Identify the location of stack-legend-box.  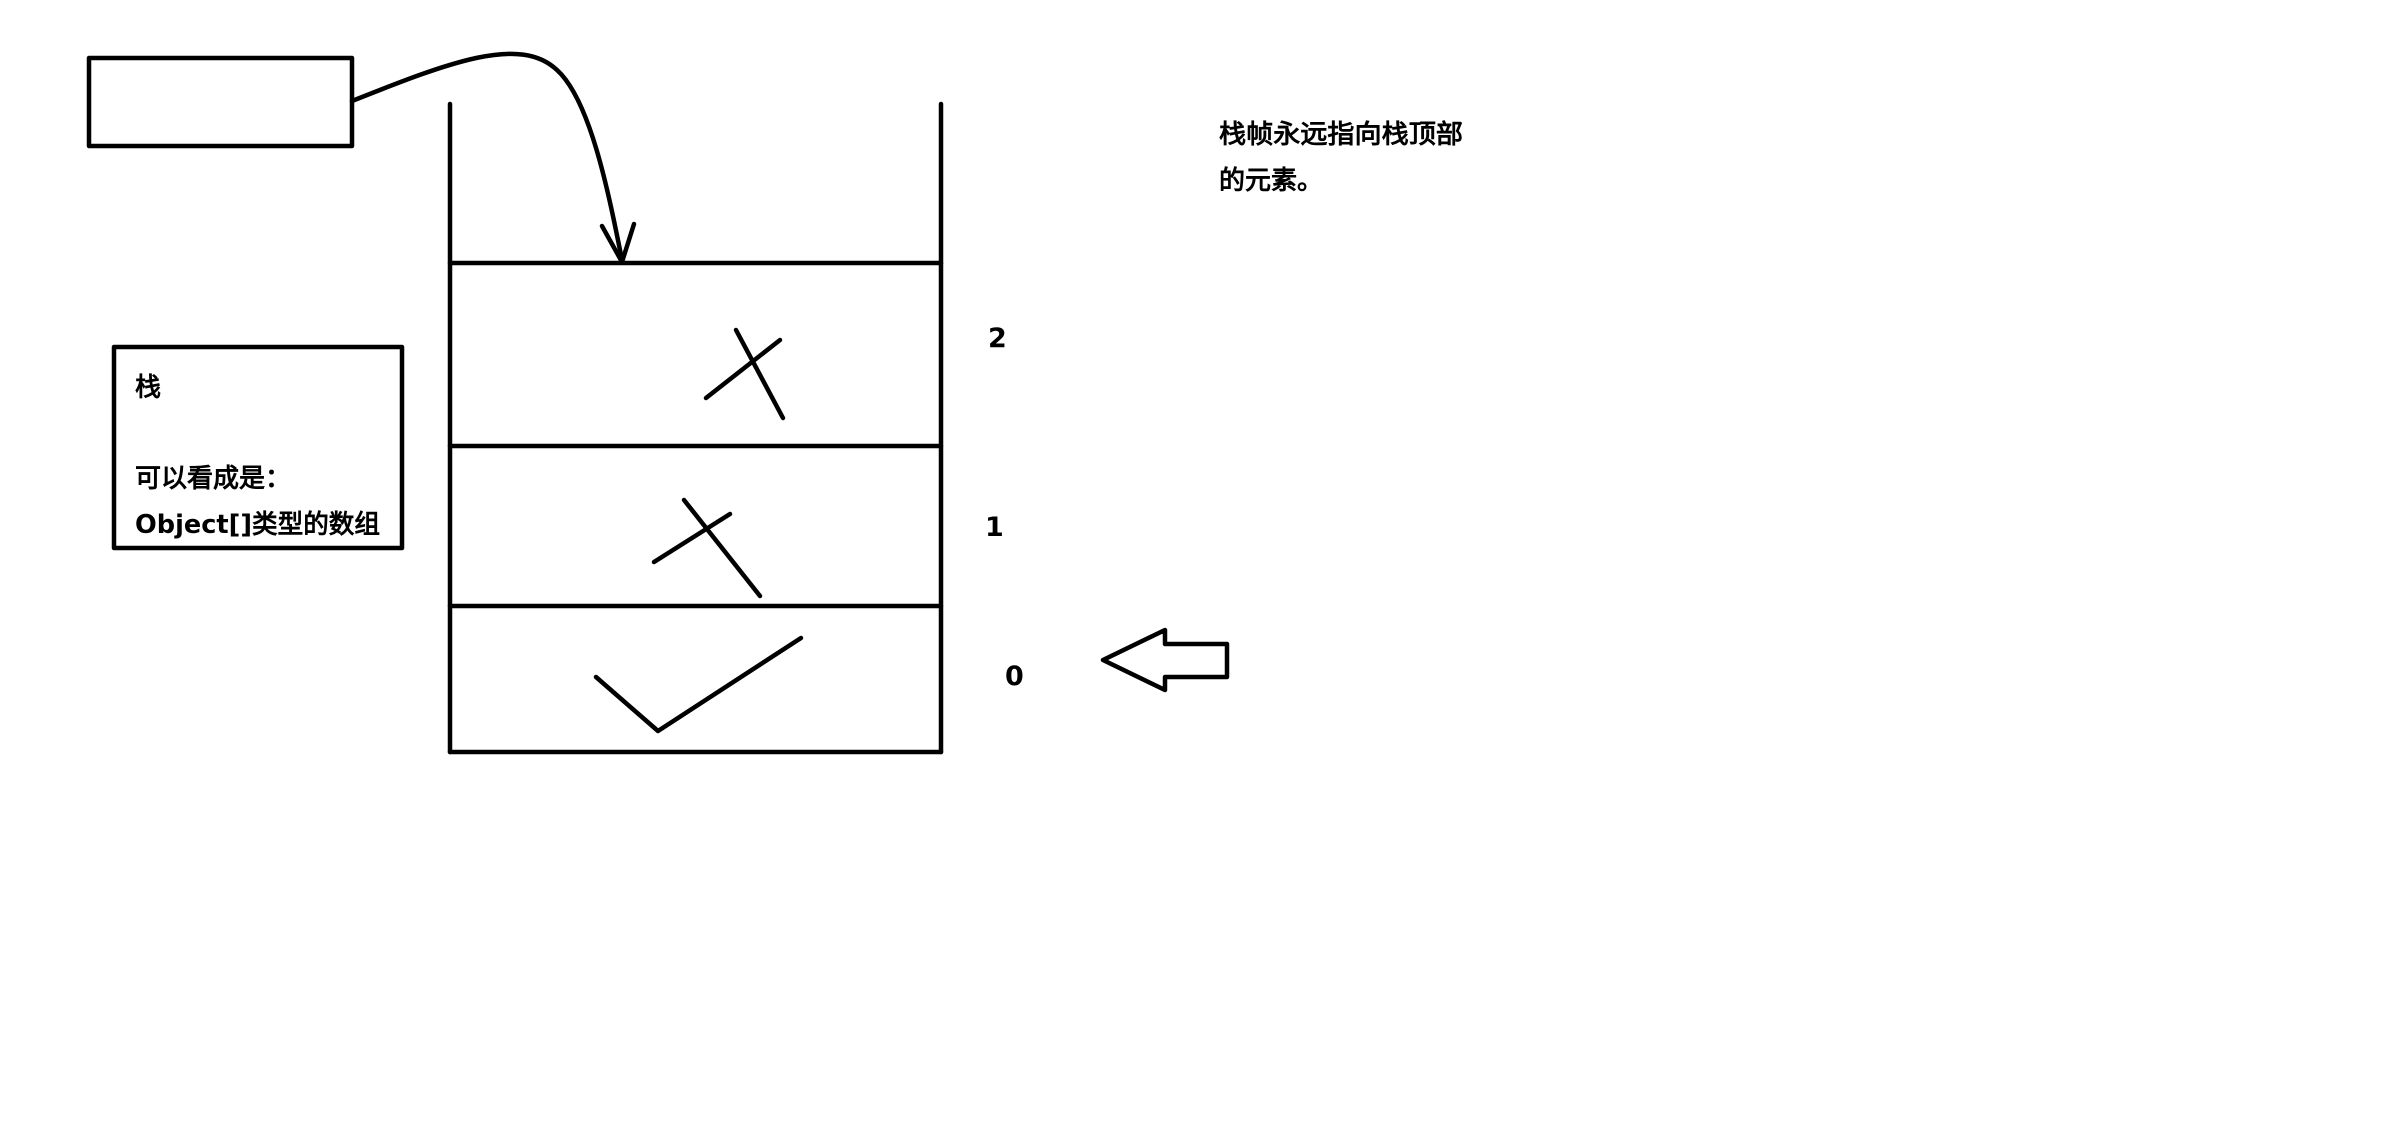
(258, 447).